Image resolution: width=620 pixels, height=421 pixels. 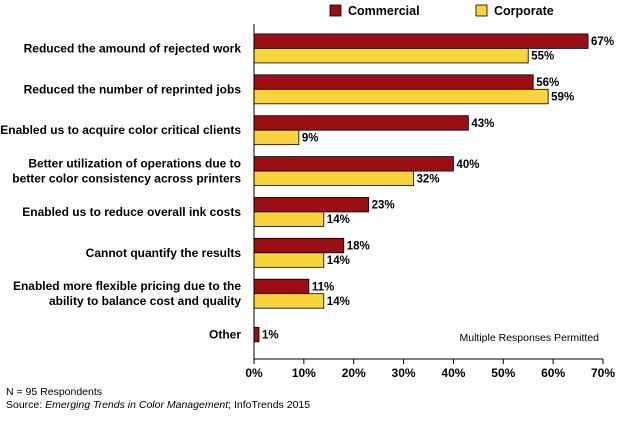 I want to click on value-label-commercial: 11%, so click(x=323, y=287).